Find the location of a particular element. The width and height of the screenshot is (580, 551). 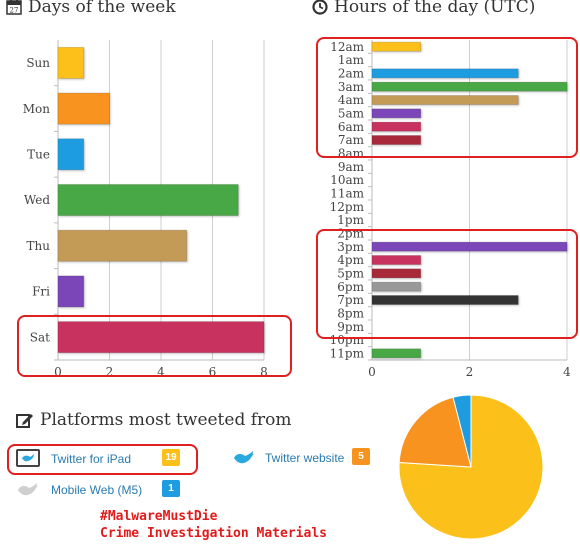

watermark-line-1: #MalwareMustDie is located at coordinates (159, 516).